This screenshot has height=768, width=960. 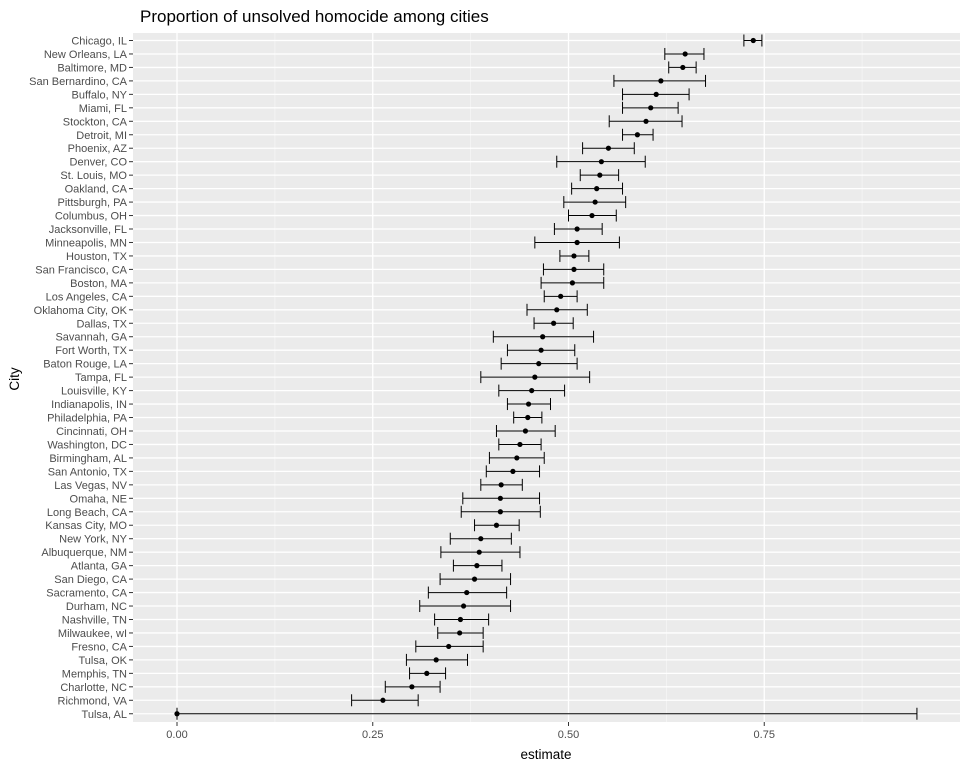 What do you see at coordinates (103, 661) in the screenshot?
I see `y-tick-label: Tulsa, OK` at bounding box center [103, 661].